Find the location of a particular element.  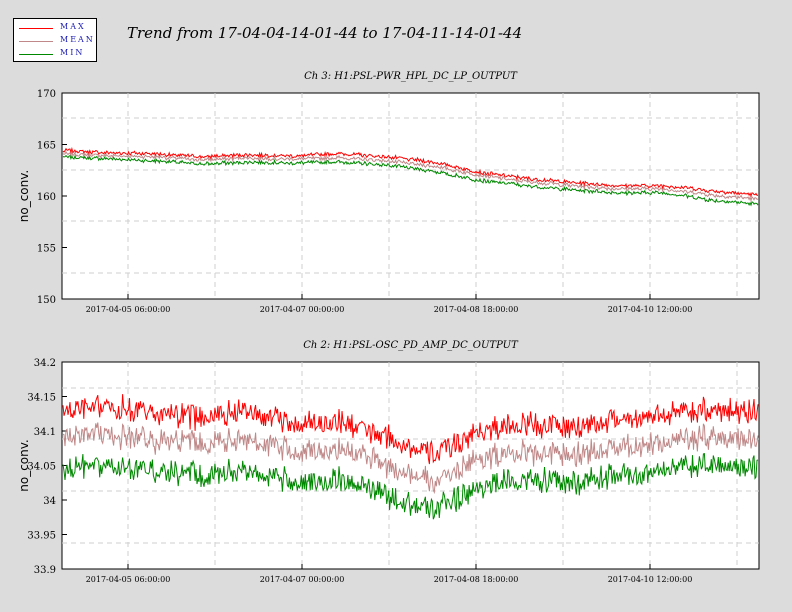

y-tick-label: 33.9 is located at coordinates (45, 570).